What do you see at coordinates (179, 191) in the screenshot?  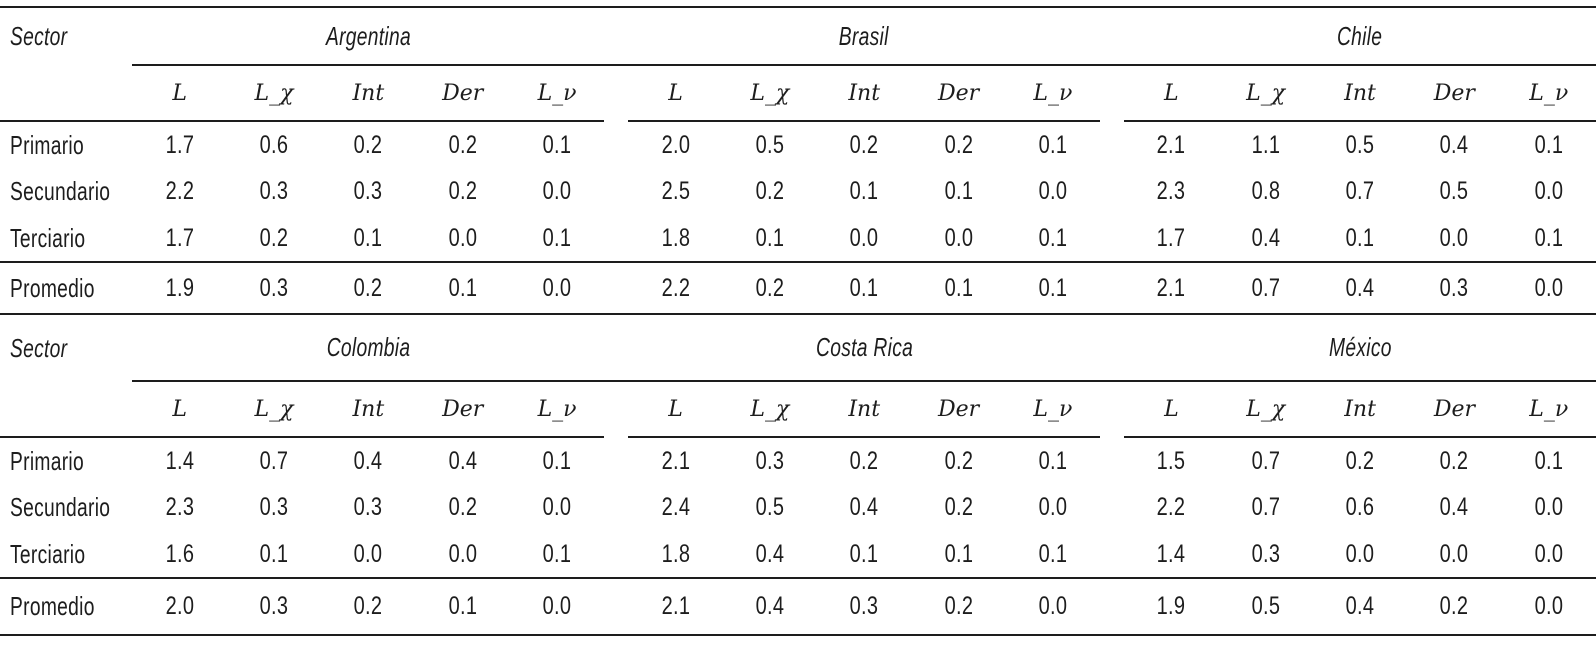 I see `value-cell: 2.2` at bounding box center [179, 191].